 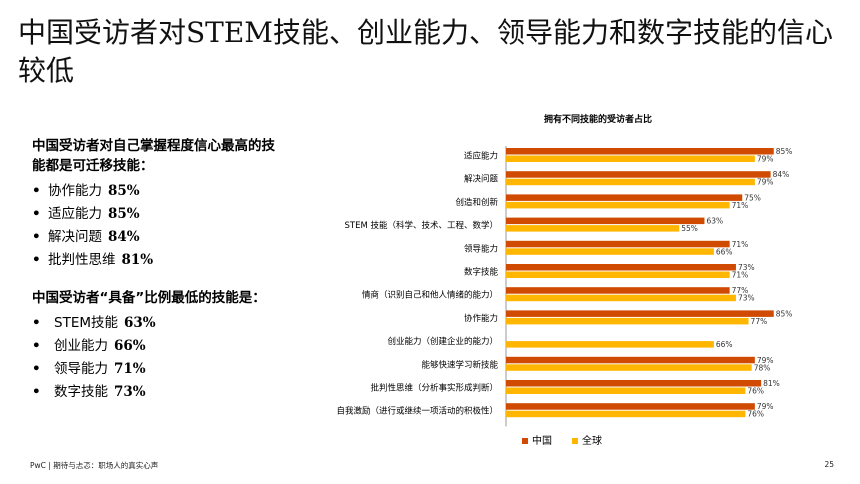 What do you see at coordinates (157, 260) in the screenshot?
I see `list-item: • 批判性思维 81%` at bounding box center [157, 260].